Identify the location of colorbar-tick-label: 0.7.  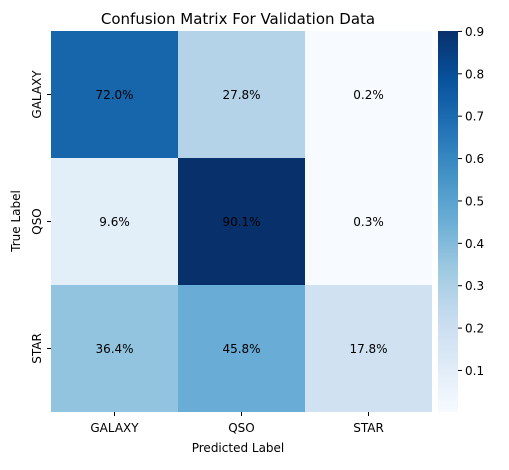
(474, 117).